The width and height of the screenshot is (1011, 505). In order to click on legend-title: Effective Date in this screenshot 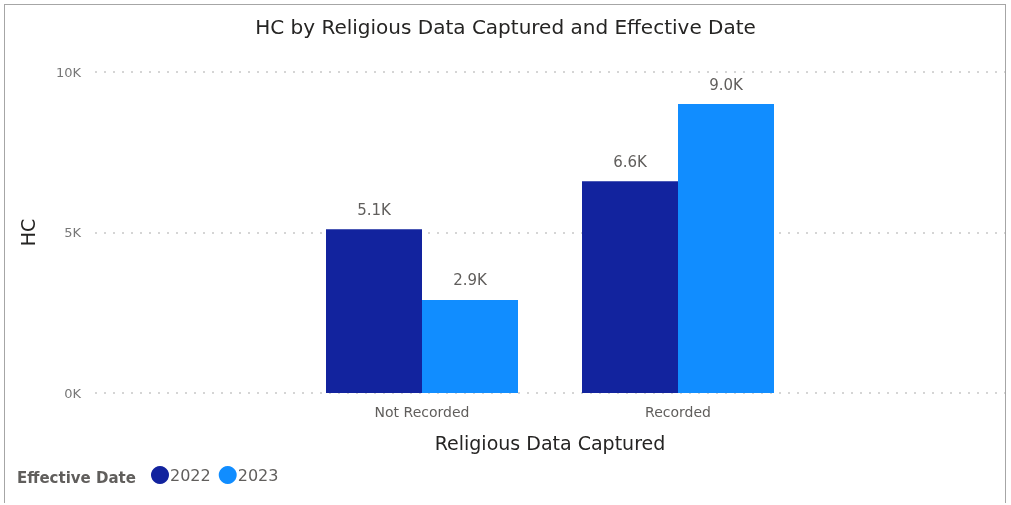, I will do `click(76, 477)`.